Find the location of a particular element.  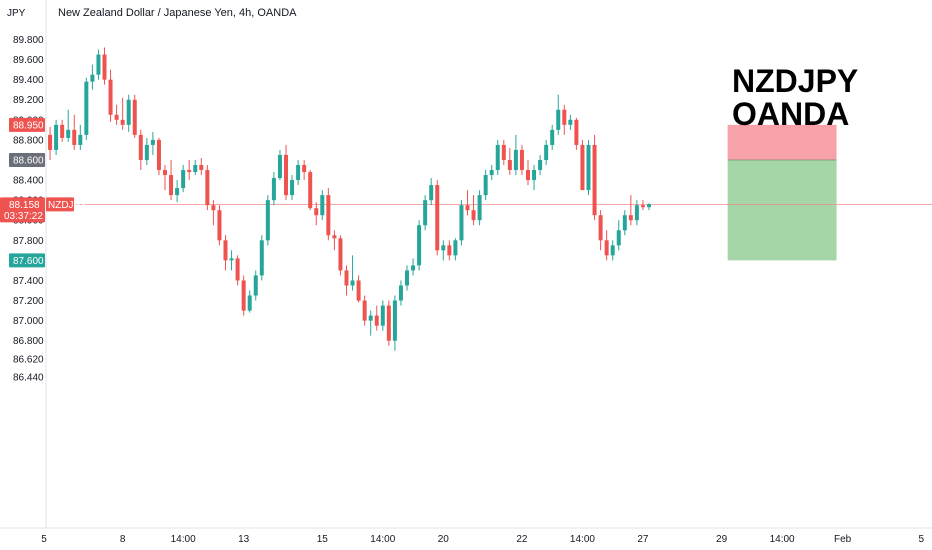

price-tag-box is located at coordinates (27, 124).